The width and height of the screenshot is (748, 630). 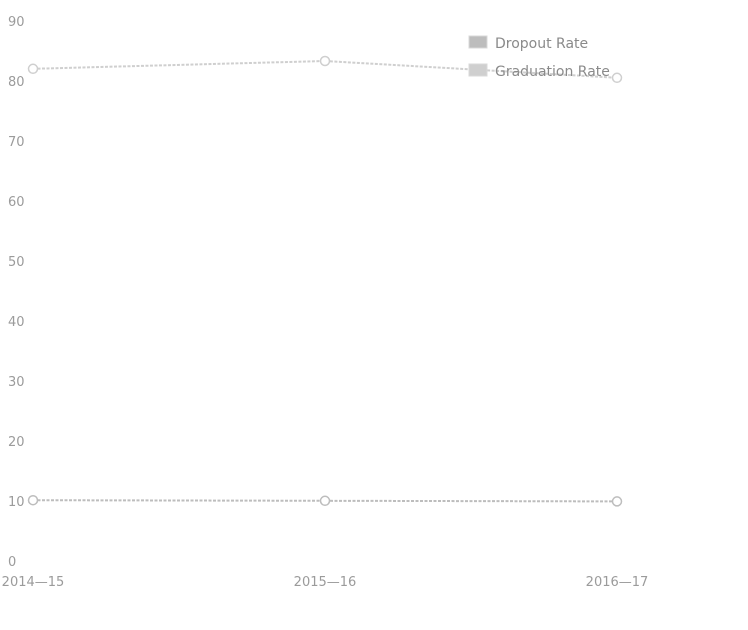 What do you see at coordinates (16, 82) in the screenshot?
I see `y-tick-label: 80` at bounding box center [16, 82].